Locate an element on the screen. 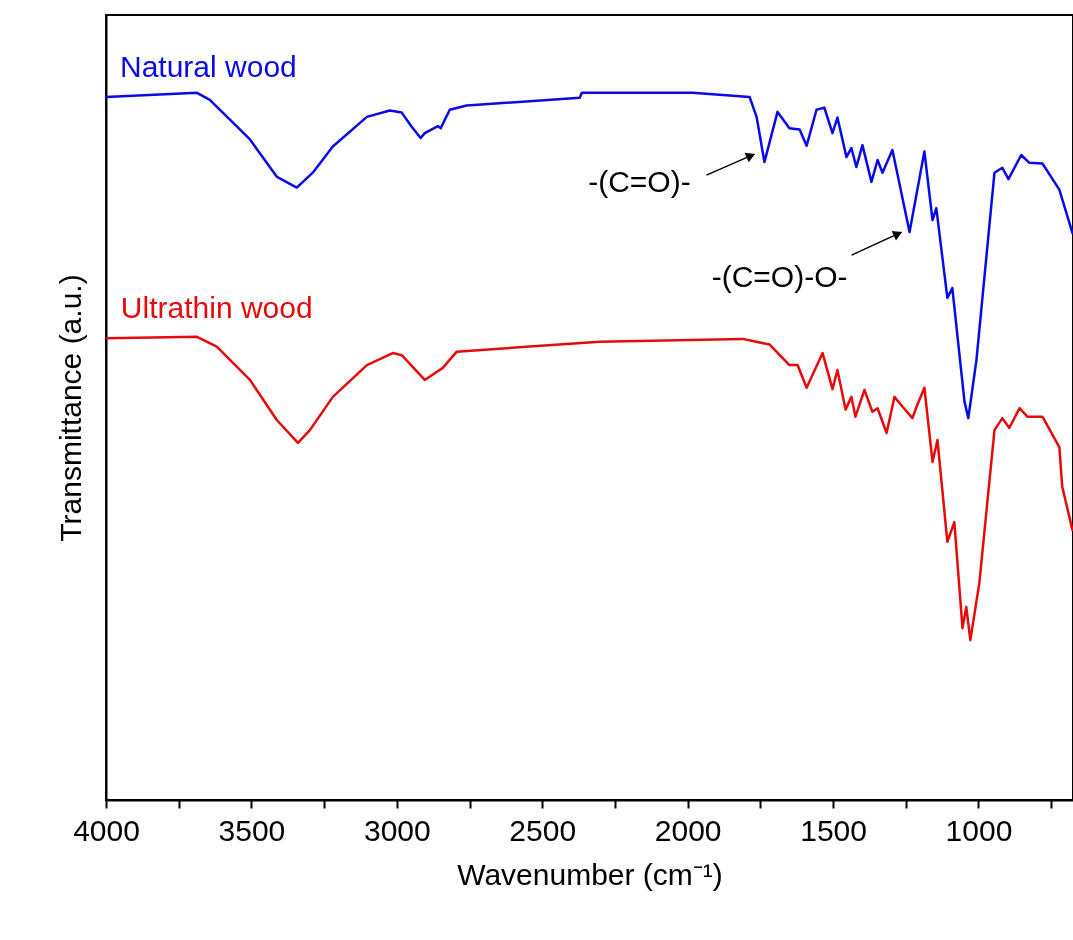  x-tick-label: 1000 is located at coordinates (979, 830).